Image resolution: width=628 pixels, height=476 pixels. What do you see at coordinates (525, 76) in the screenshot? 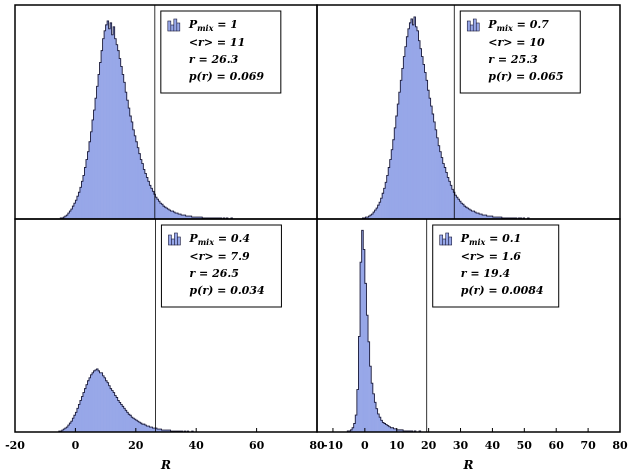
I see `legend-line: p(r) = 0.065` at bounding box center [525, 76].